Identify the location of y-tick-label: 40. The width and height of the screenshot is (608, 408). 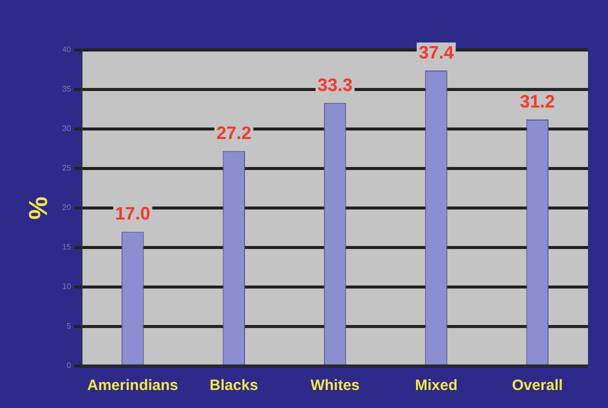
(67, 49).